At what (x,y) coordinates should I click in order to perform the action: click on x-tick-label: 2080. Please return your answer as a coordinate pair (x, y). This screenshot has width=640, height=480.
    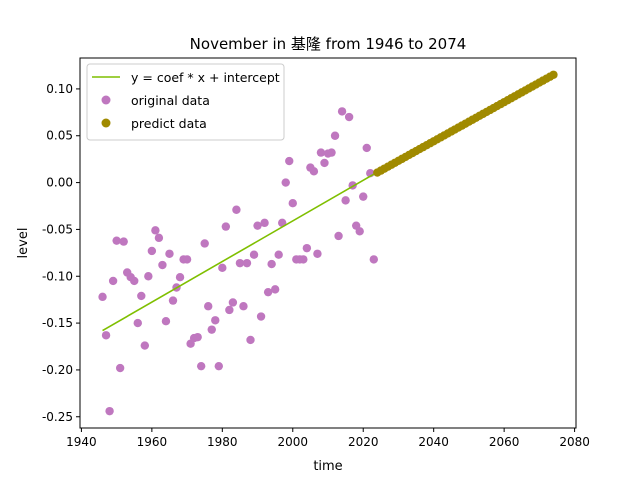
    Looking at the image, I should click on (574, 442).